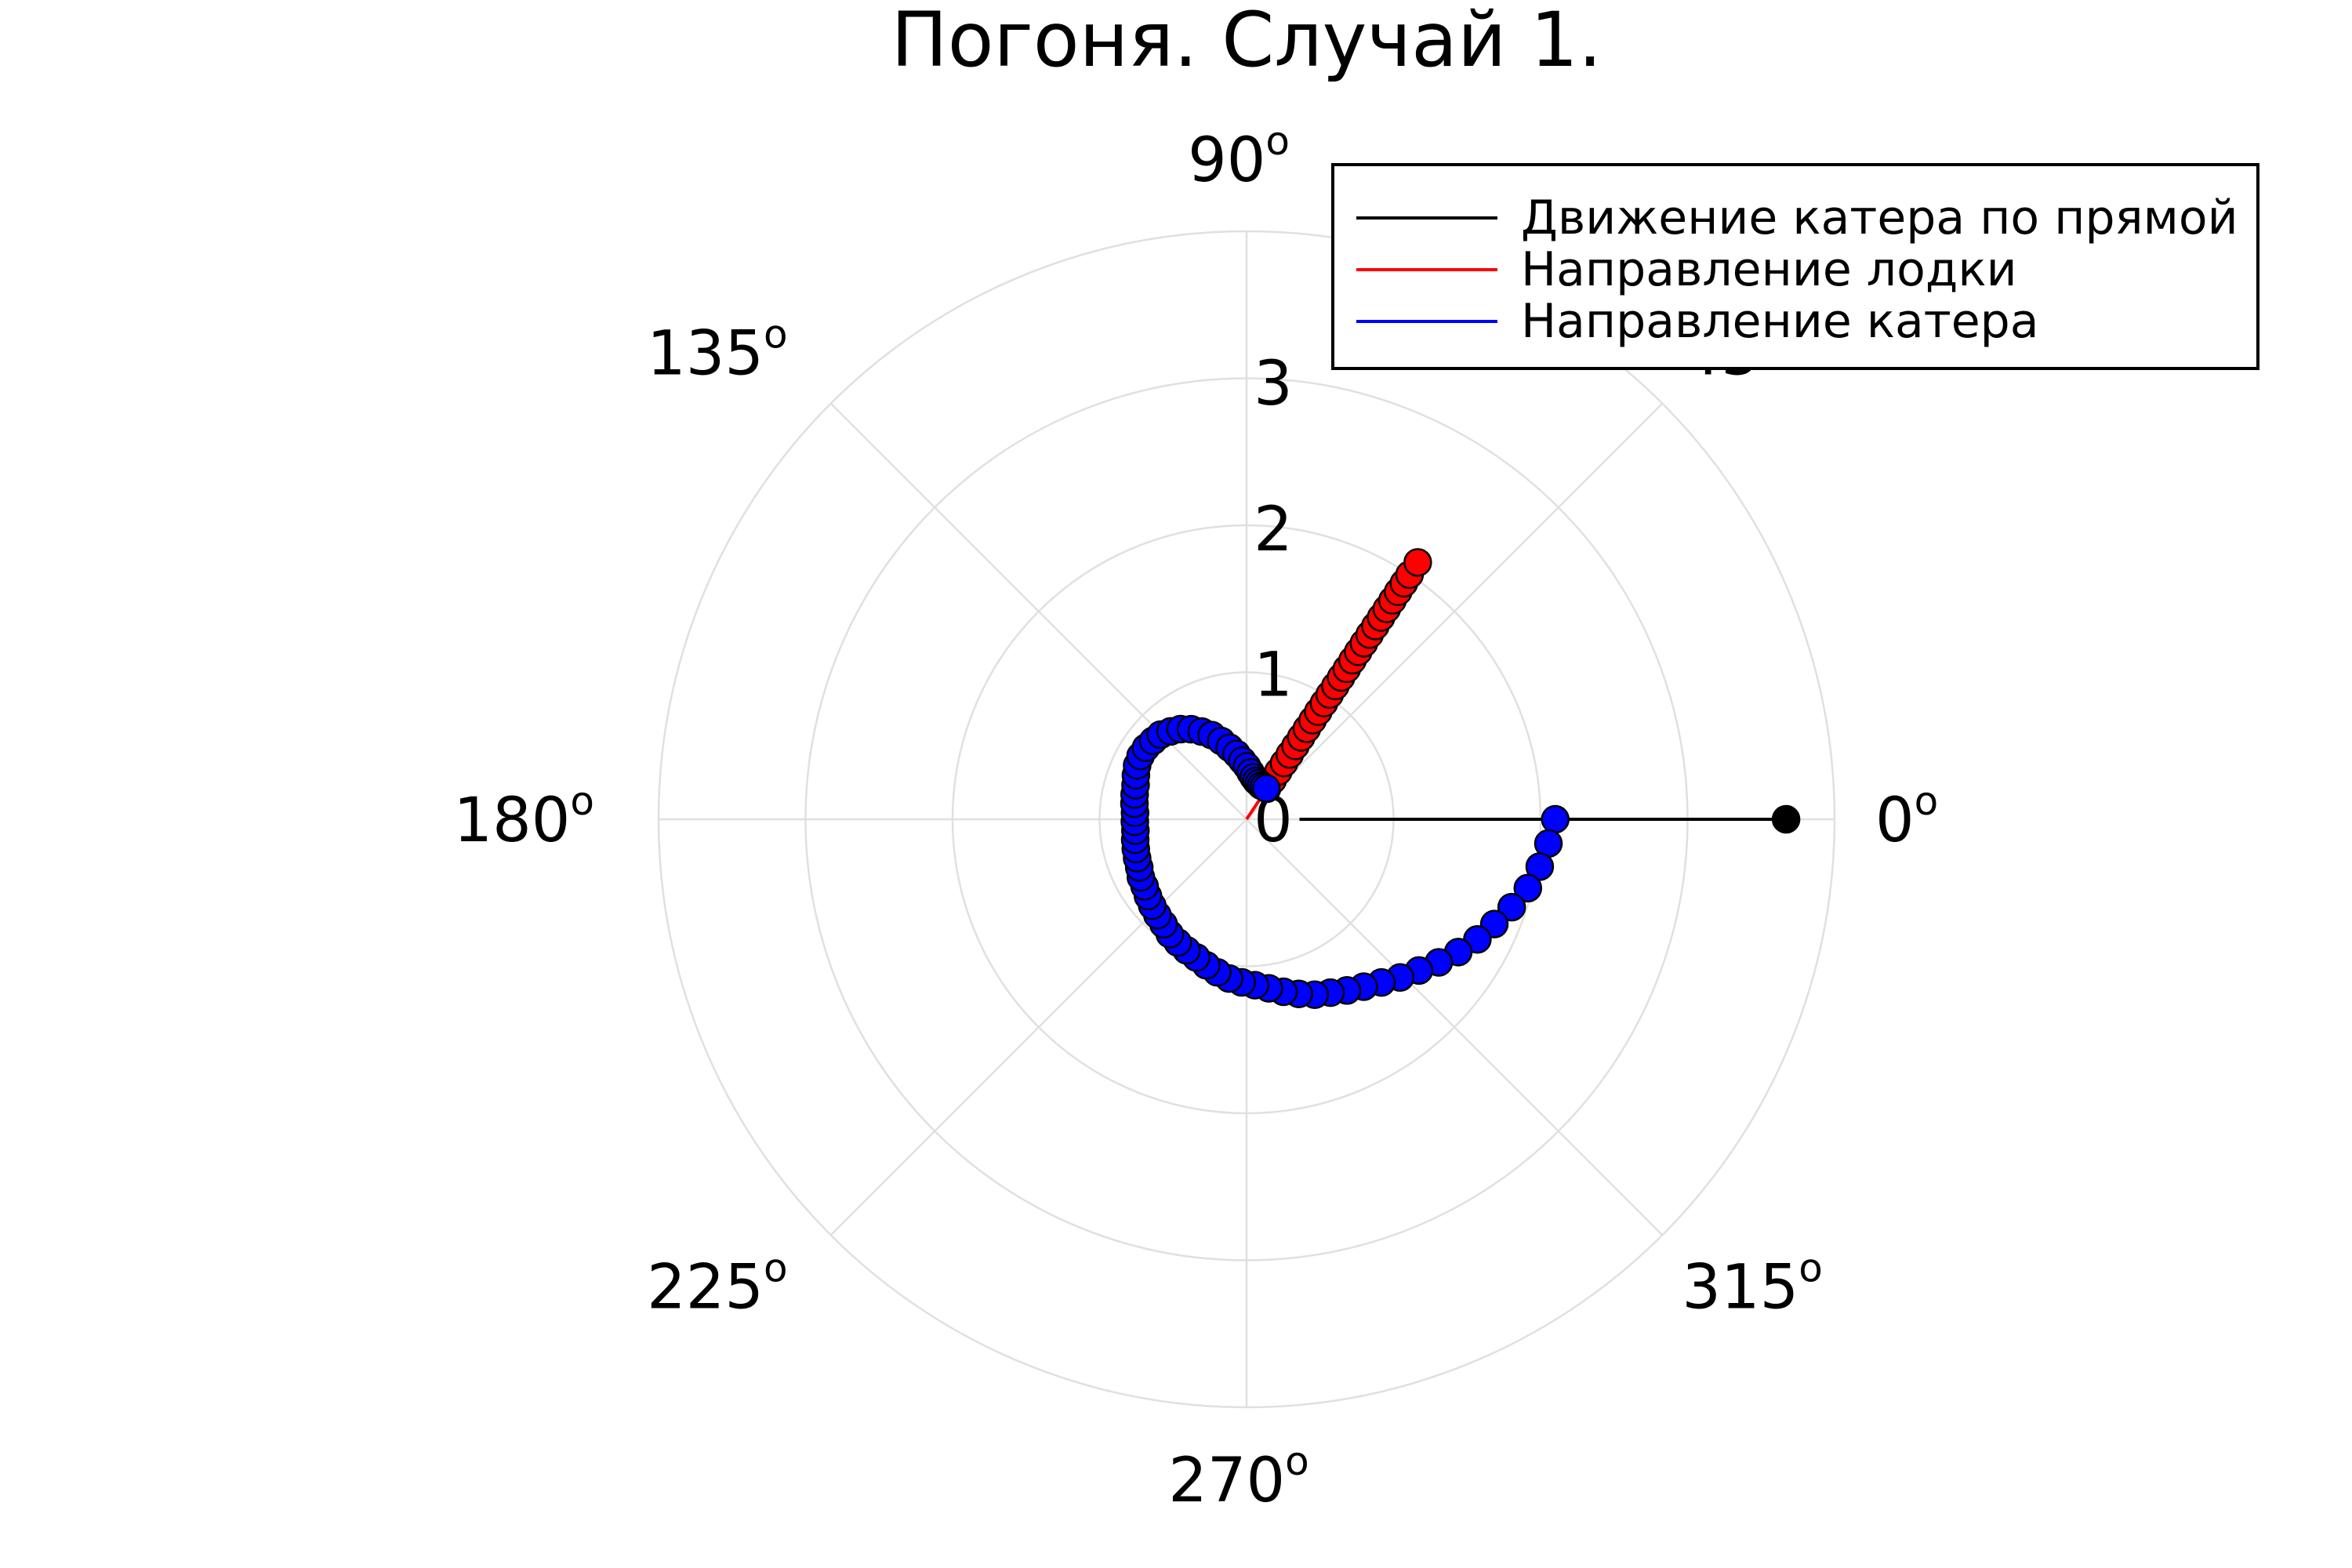 The width and height of the screenshot is (2352, 1568). I want to click on angle-tick-label-225: 225o, so click(717, 1284).